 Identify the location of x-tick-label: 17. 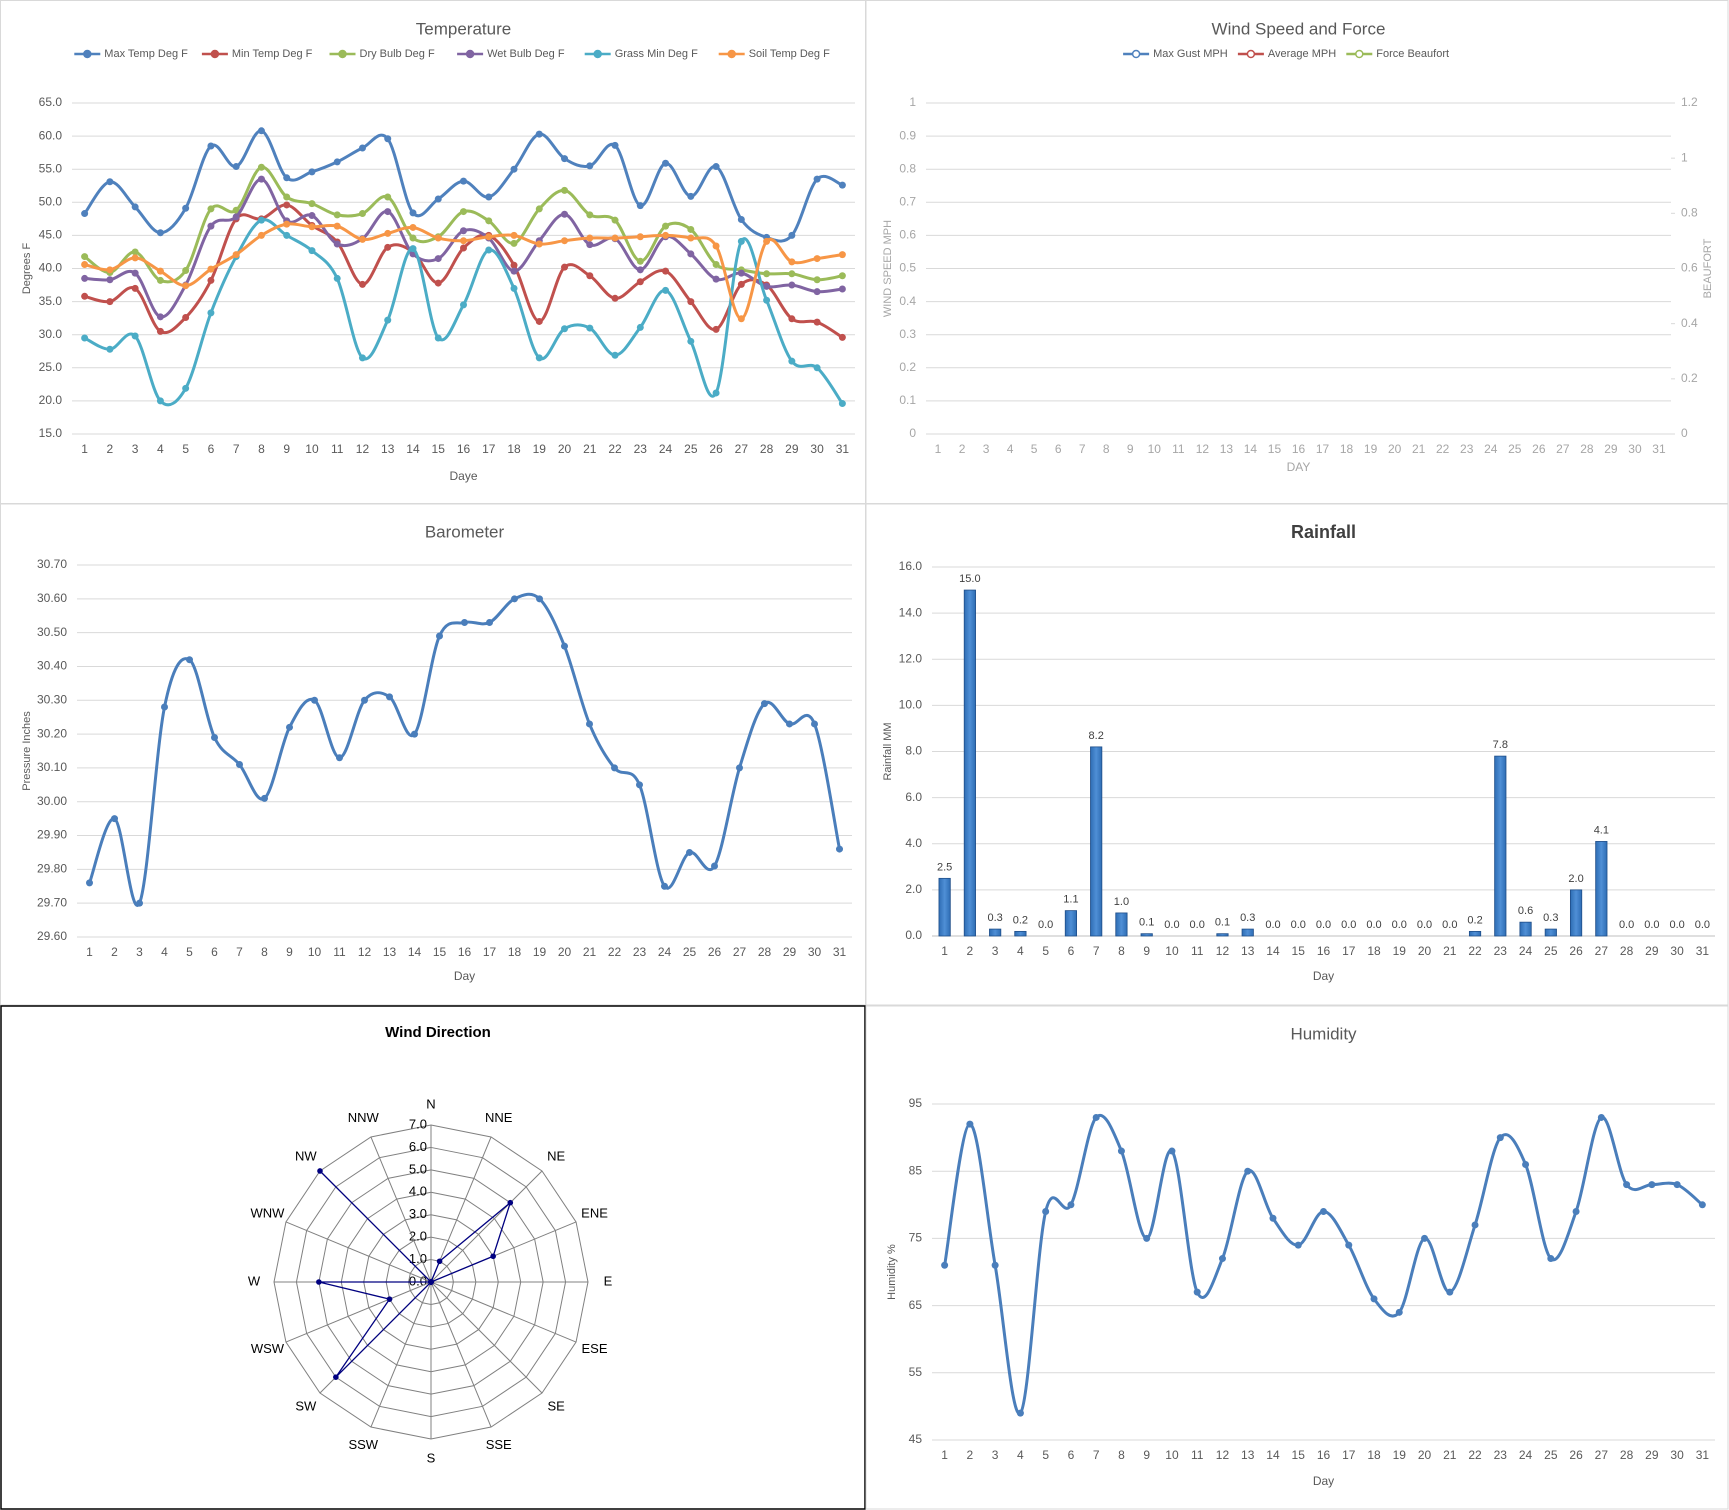
(489, 449).